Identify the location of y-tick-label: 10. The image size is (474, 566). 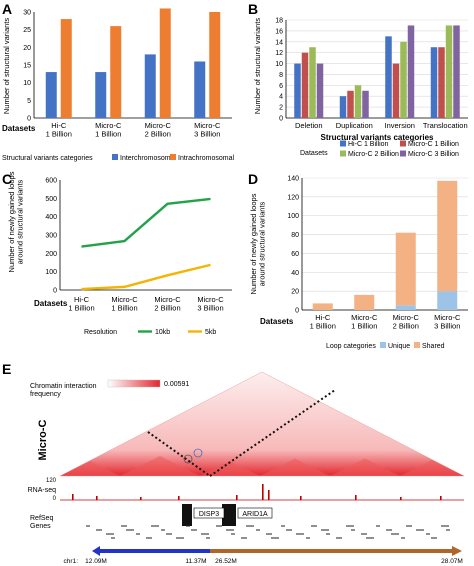
(279, 64).